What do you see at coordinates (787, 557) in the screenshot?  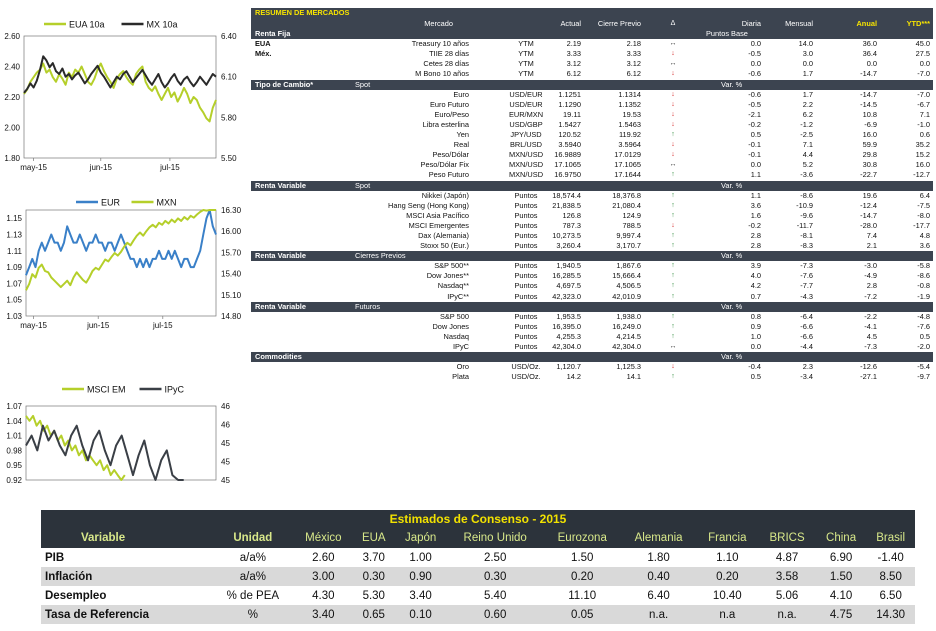 I see `consensus-value: 4.87` at bounding box center [787, 557].